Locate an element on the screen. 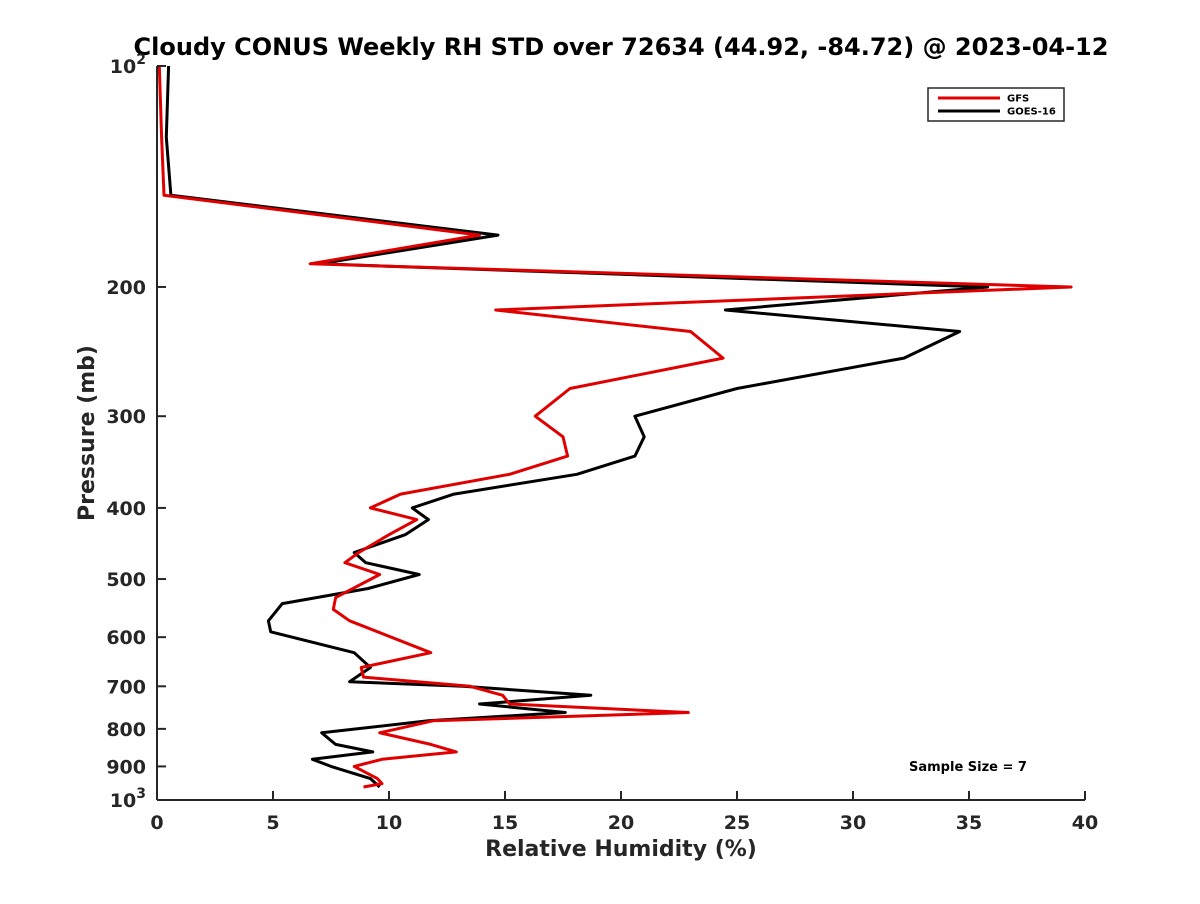 The height and width of the screenshot is (904, 1200). y-tick-label: 900 is located at coordinates (126, 767).